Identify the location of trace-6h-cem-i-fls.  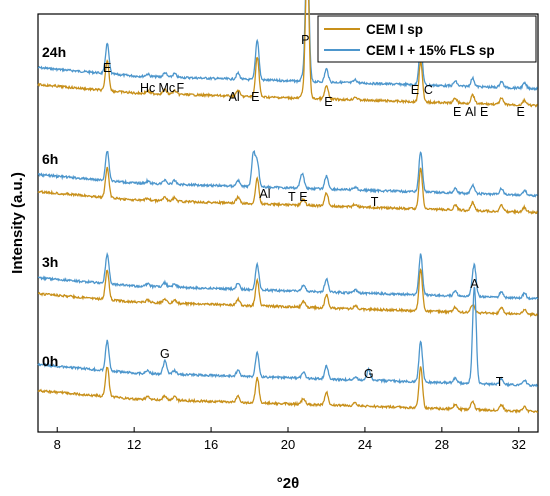
(287, 173).